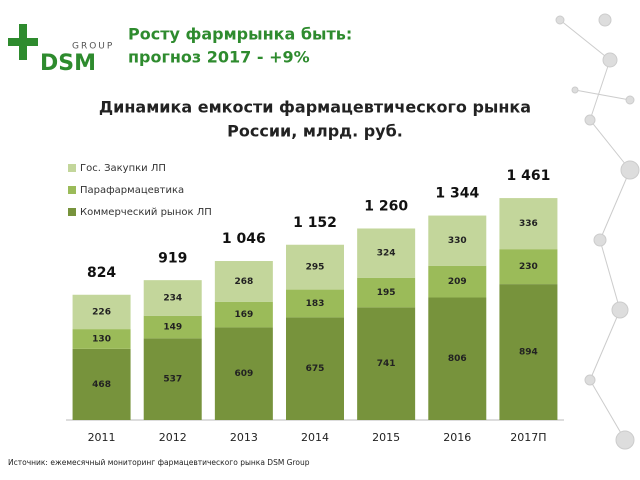  I want to click on segment-label: 330, so click(457, 241).